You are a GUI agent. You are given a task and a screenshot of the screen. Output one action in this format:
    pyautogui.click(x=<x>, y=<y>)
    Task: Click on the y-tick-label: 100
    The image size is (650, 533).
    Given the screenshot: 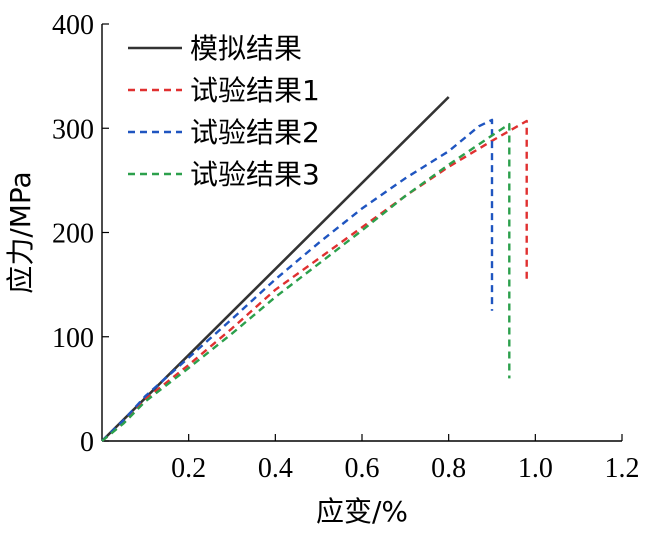 What is the action you would take?
    pyautogui.click(x=73, y=338)
    